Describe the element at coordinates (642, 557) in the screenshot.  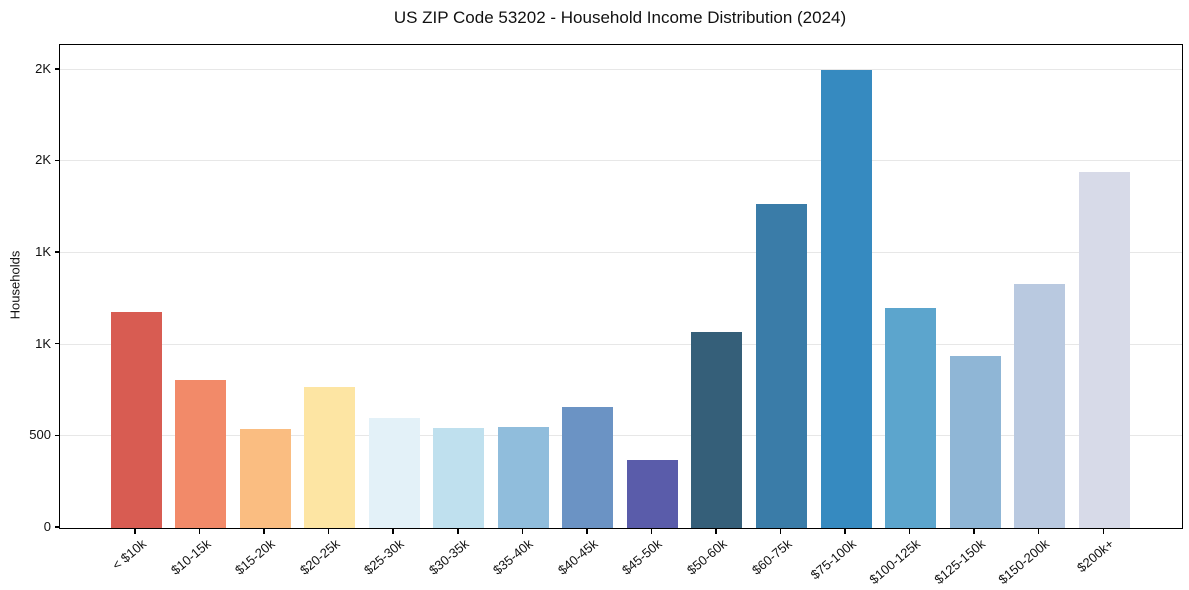
I see `x-tick-label: $45-50k` at that location.